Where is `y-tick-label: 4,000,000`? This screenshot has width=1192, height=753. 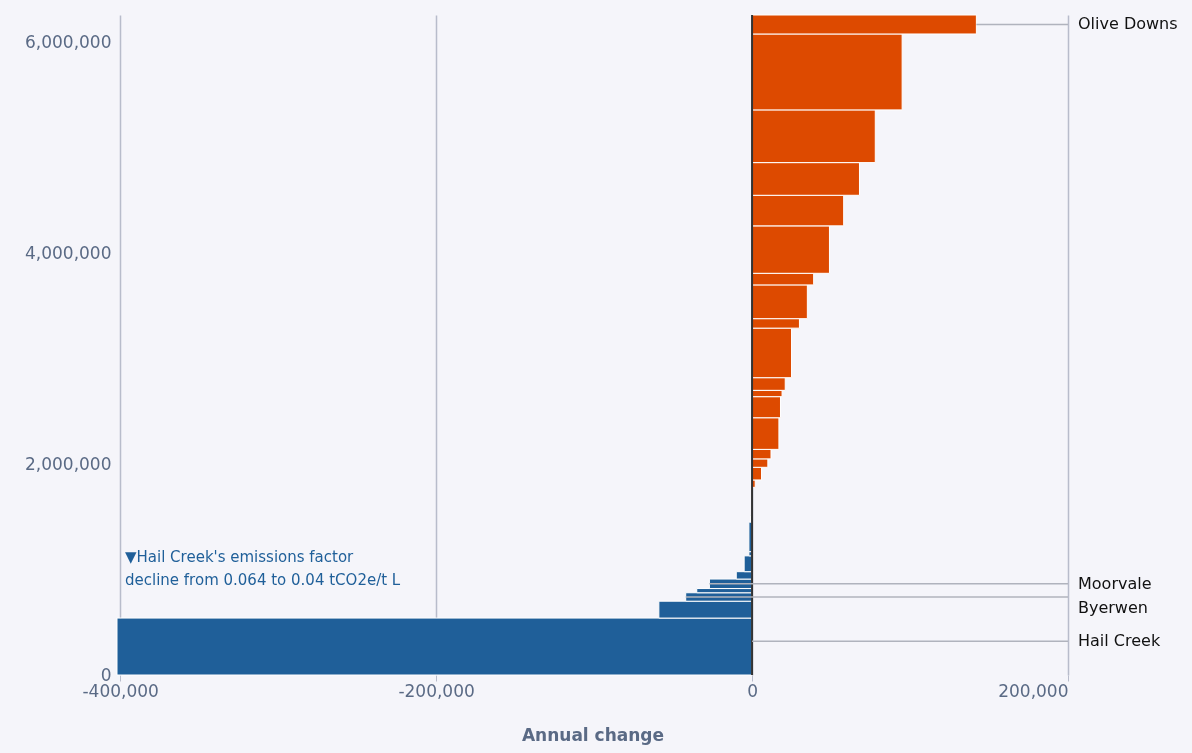 y-tick-label: 4,000,000 is located at coordinates (68, 252).